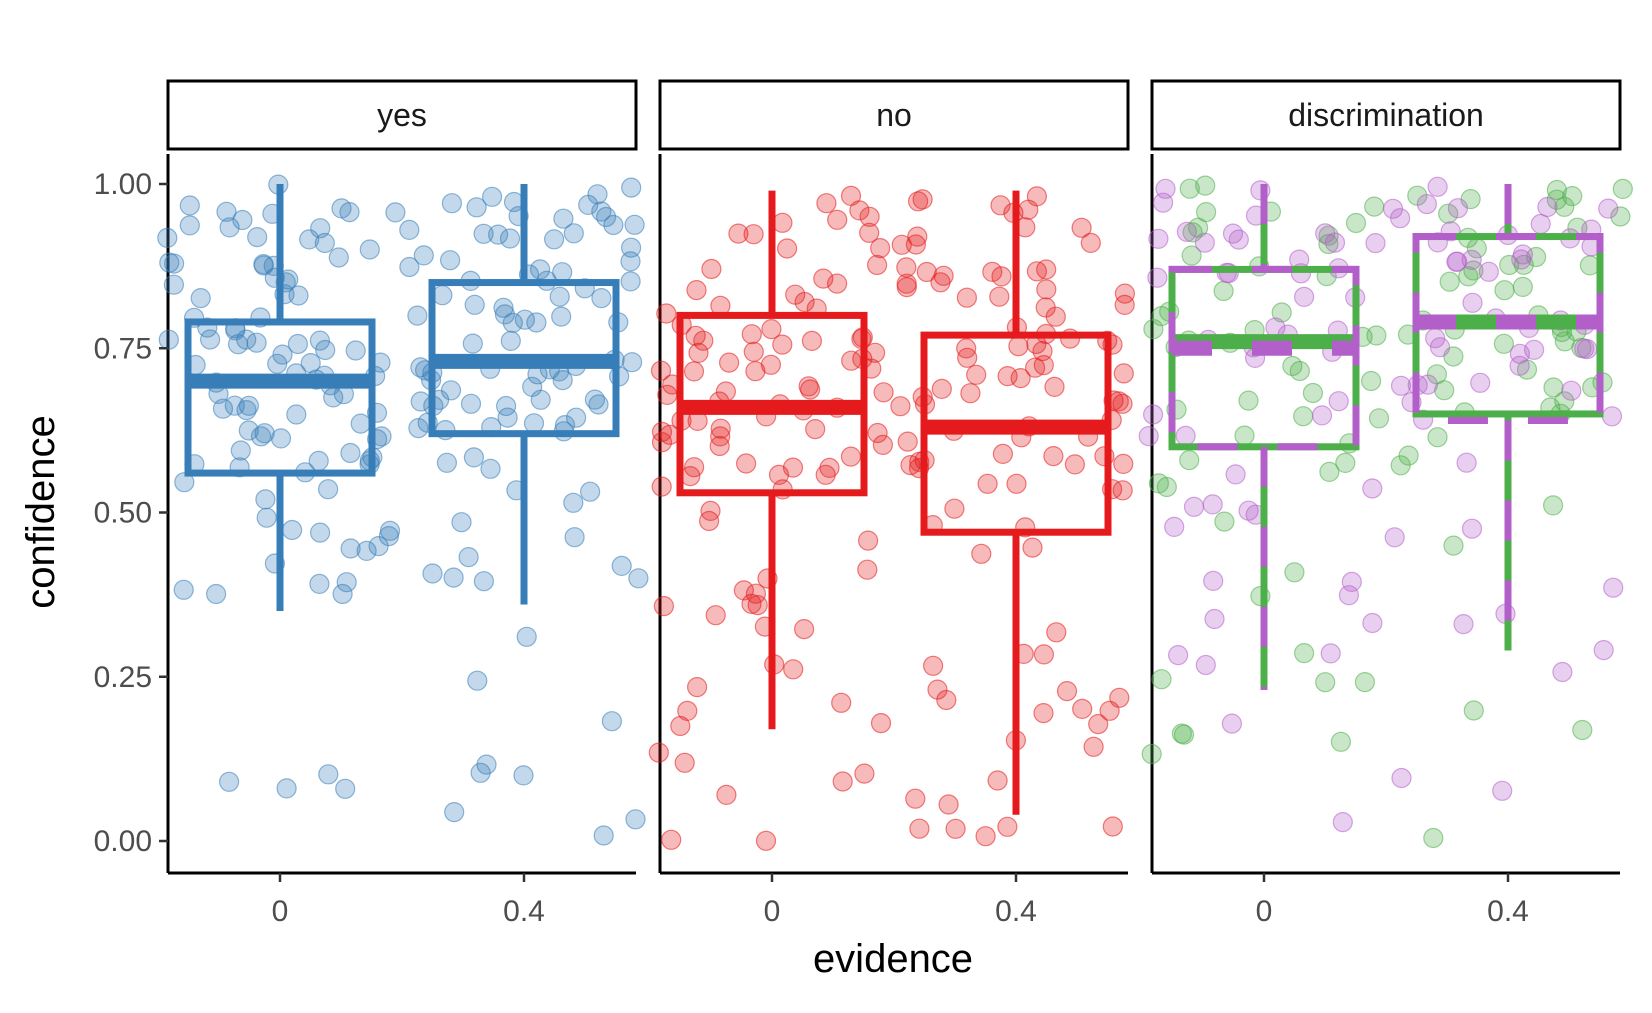 The image size is (1652, 1013). Describe the element at coordinates (524, 911) in the screenshot. I see `x-tick-label: 0.4` at that location.